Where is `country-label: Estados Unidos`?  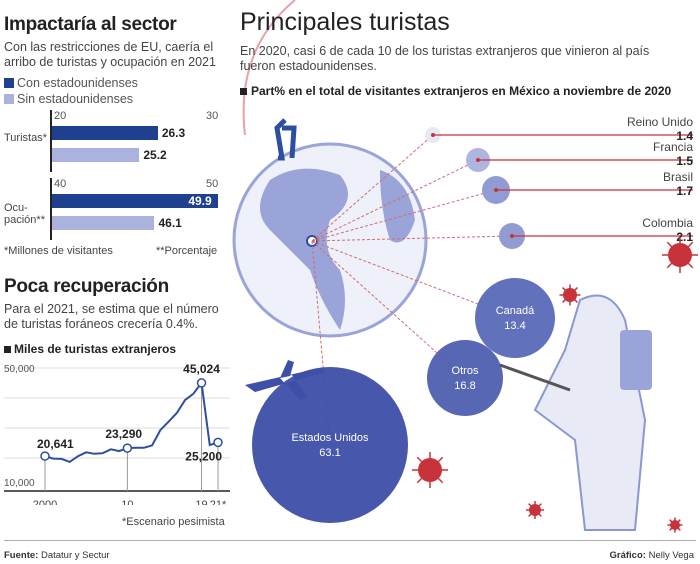 country-label: Estados Unidos is located at coordinates (330, 438).